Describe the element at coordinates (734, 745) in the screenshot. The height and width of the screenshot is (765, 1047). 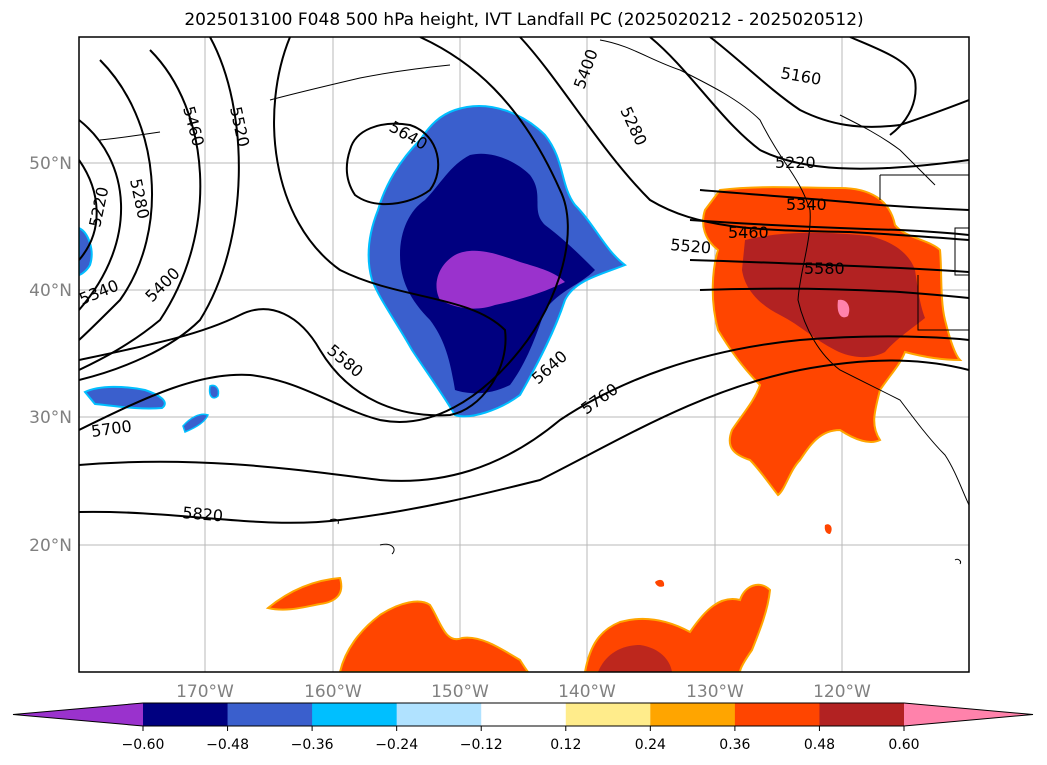
I see `colorbar-tick-label: 0.36` at that location.